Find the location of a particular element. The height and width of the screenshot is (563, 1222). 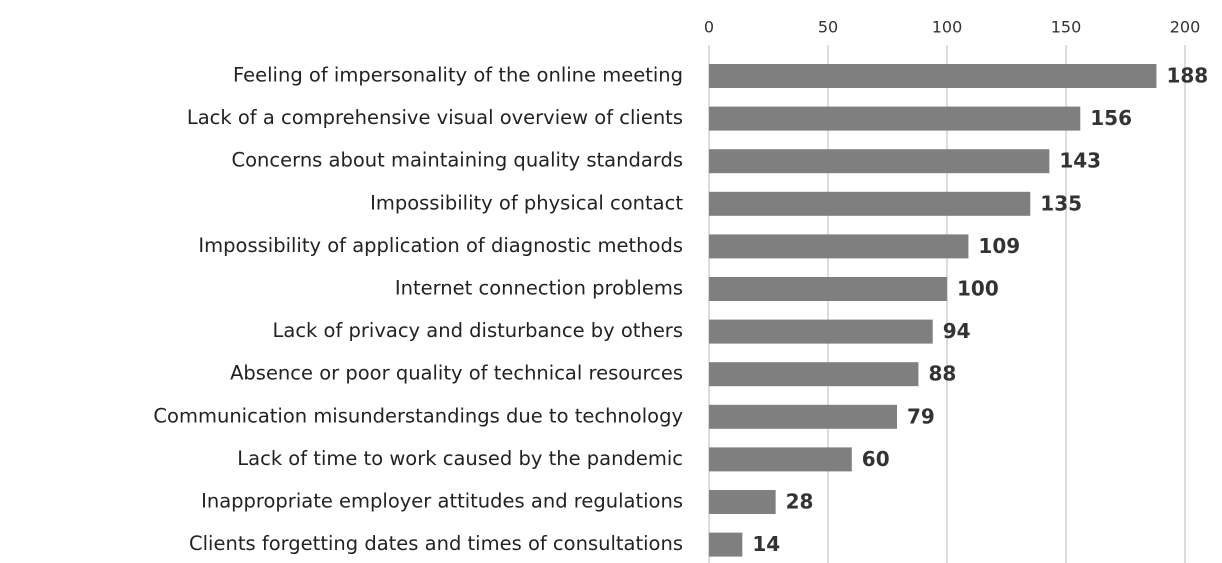

x-tick-label: 50 is located at coordinates (828, 27).